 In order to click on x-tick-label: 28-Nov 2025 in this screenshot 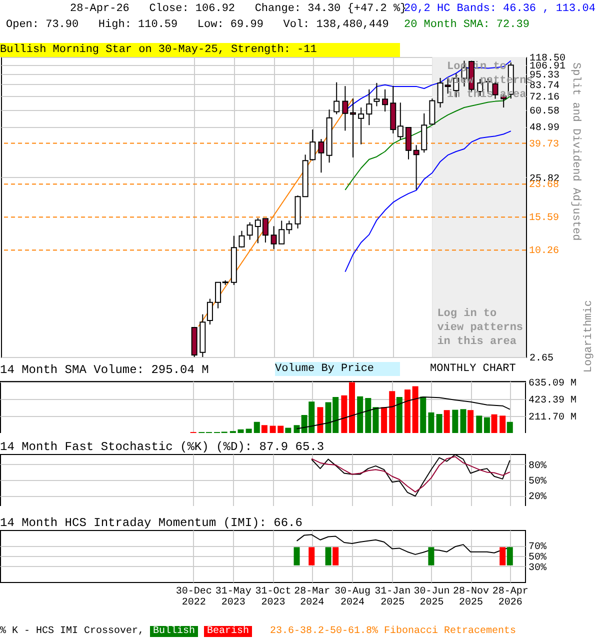, I will do `click(471, 597)`.